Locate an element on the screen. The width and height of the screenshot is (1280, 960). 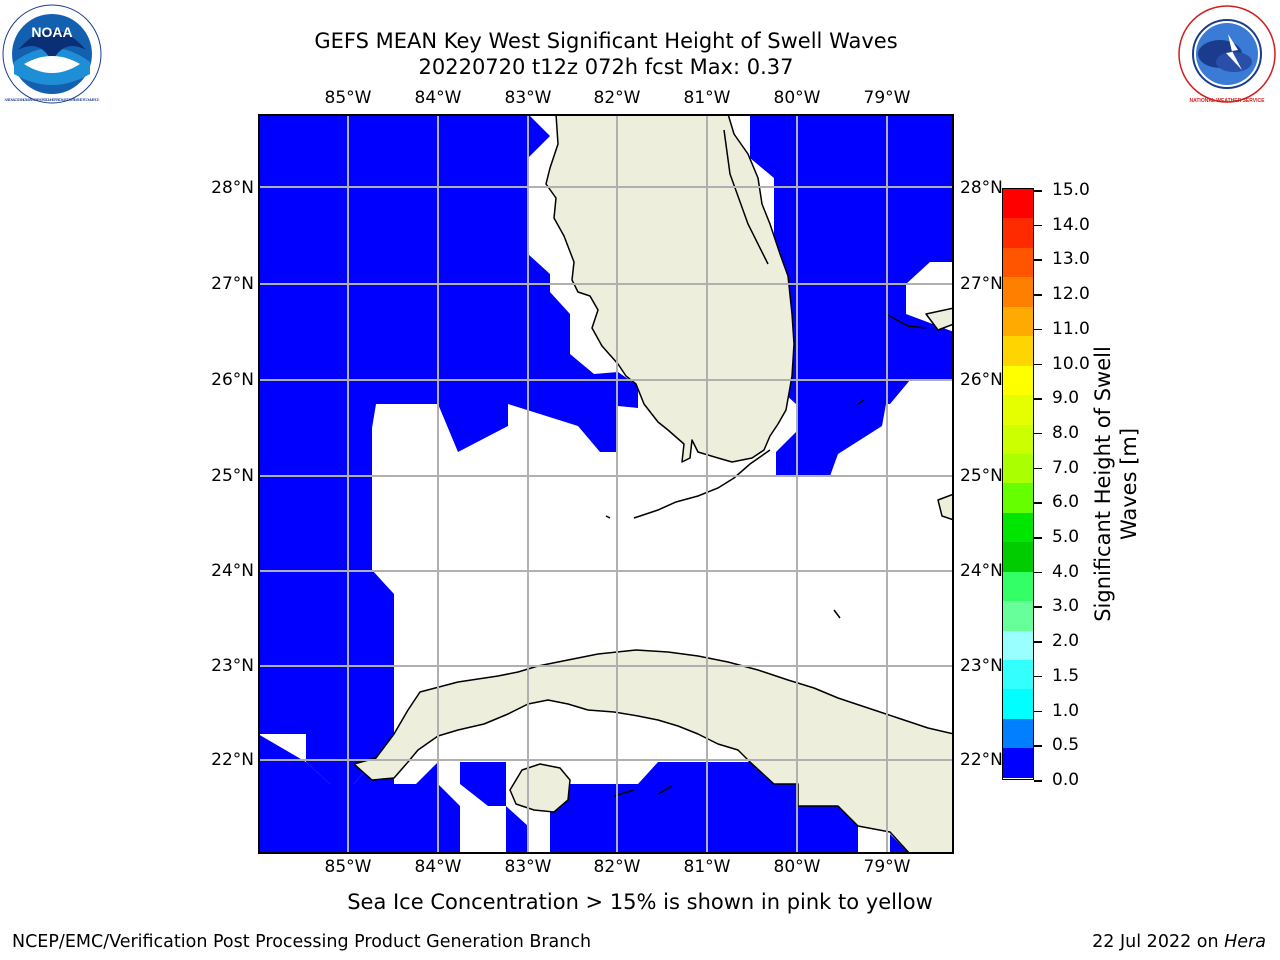
colorbar-tick-label: 2.0 is located at coordinates (1066, 641).